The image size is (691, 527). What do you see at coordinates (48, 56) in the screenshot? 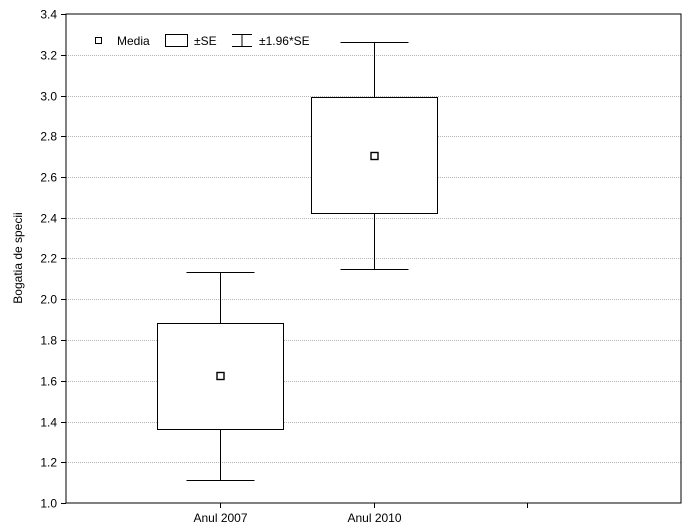
I see `y-tick-label: 3.2` at bounding box center [48, 56].